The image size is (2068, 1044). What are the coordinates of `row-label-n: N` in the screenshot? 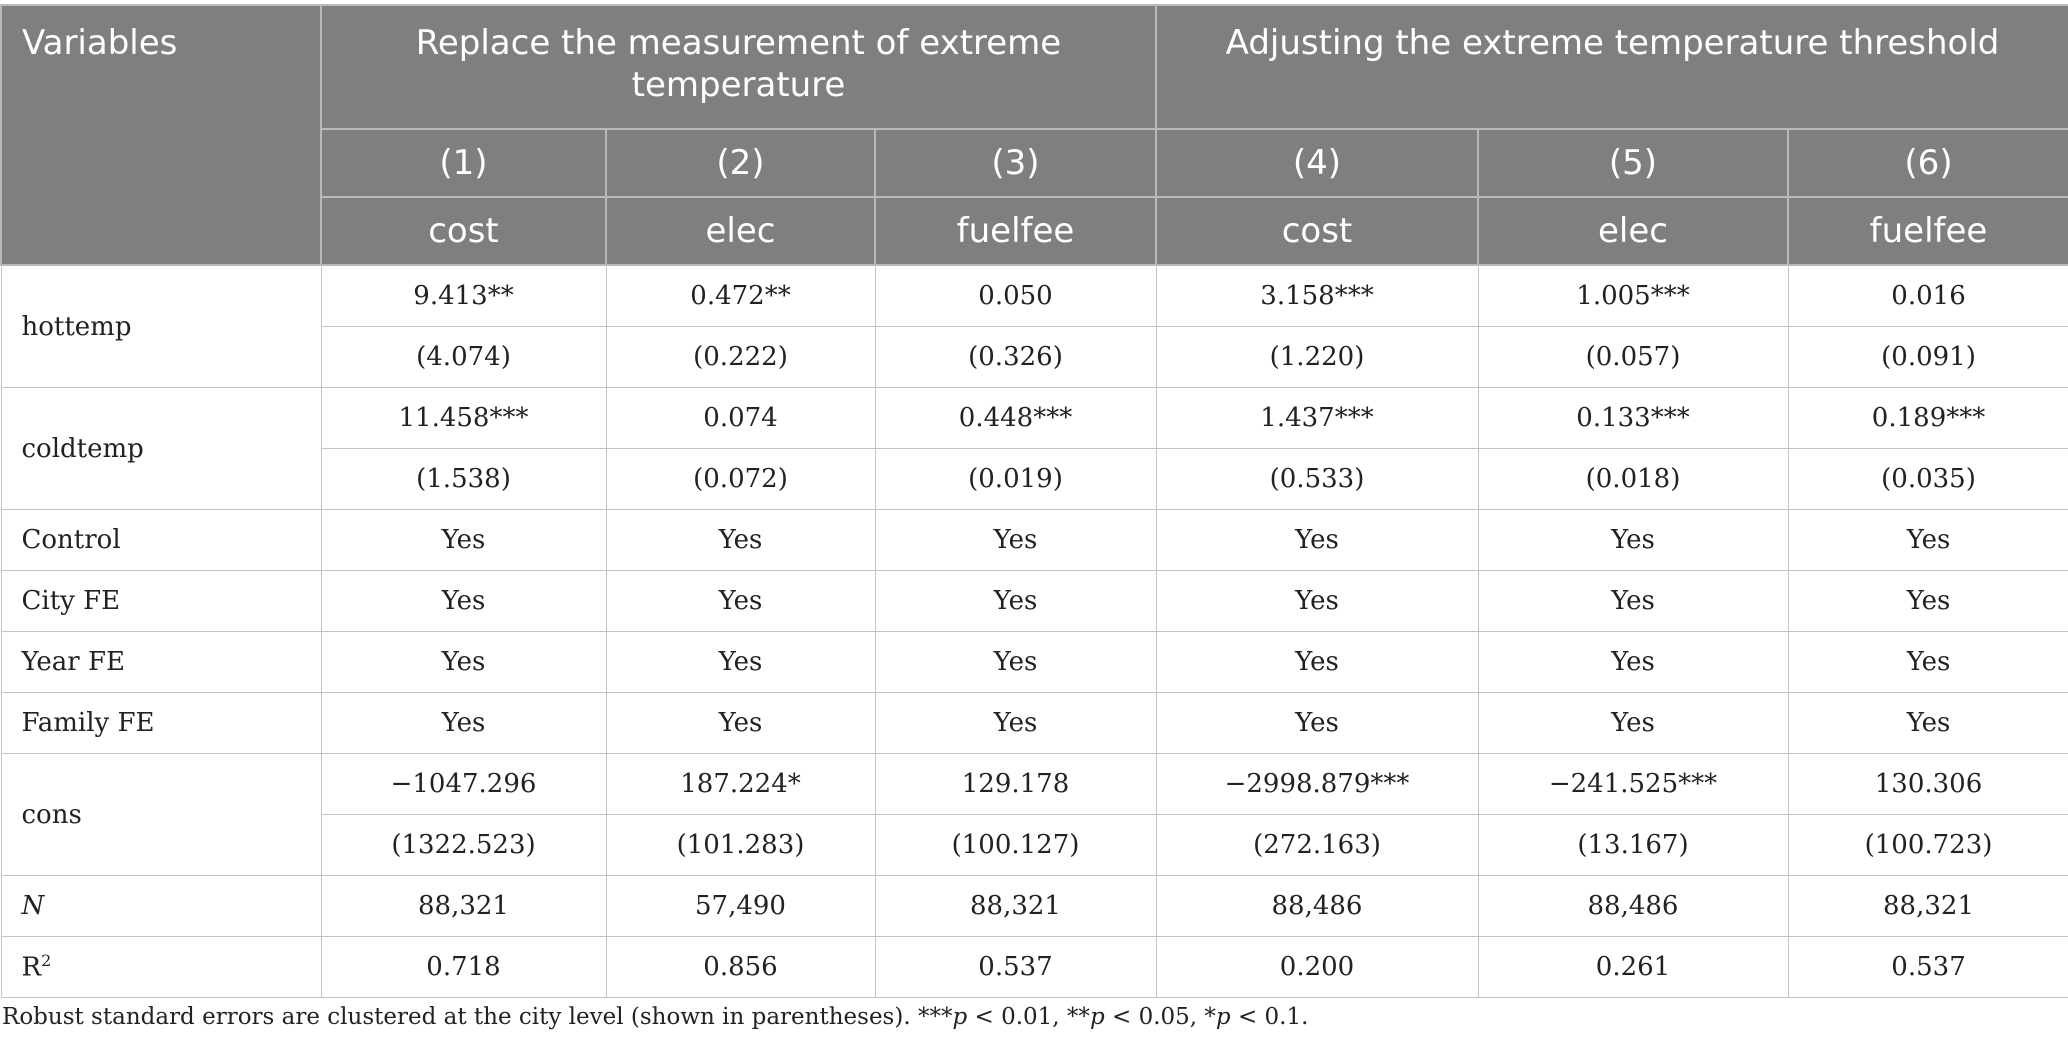 It's located at (161, 906).